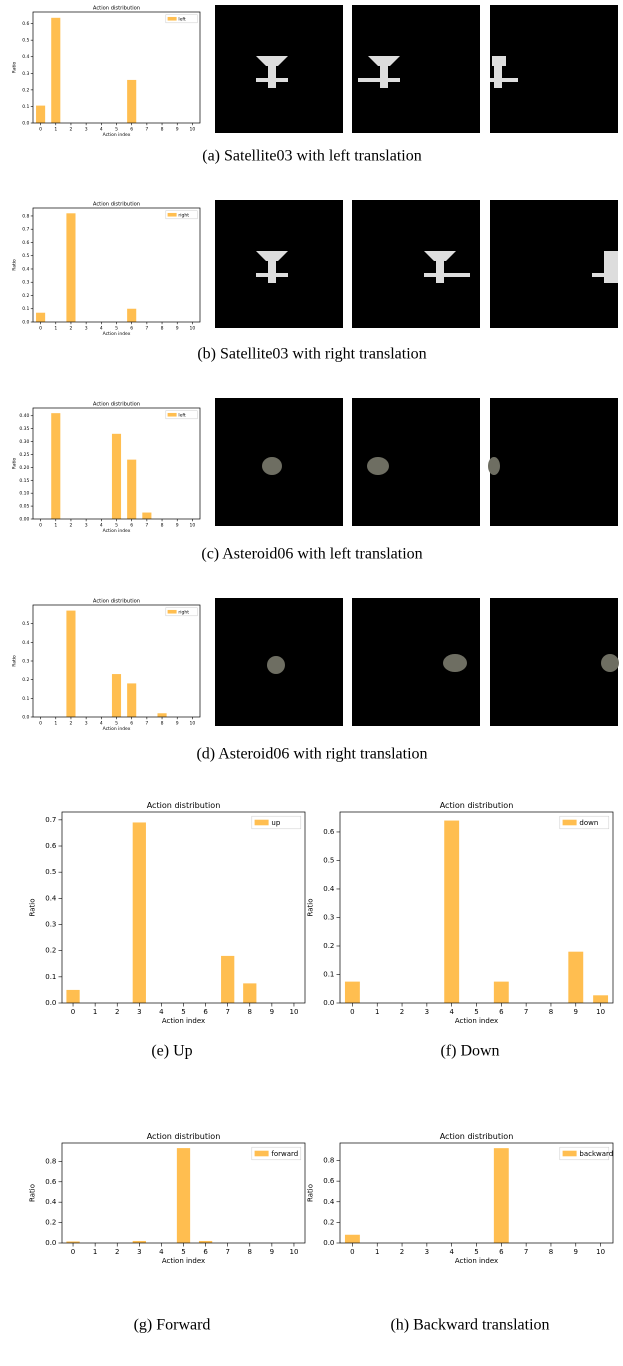 The height and width of the screenshot is (1366, 623). What do you see at coordinates (101, 723) in the screenshot?
I see `x-tick-label: 4` at bounding box center [101, 723].